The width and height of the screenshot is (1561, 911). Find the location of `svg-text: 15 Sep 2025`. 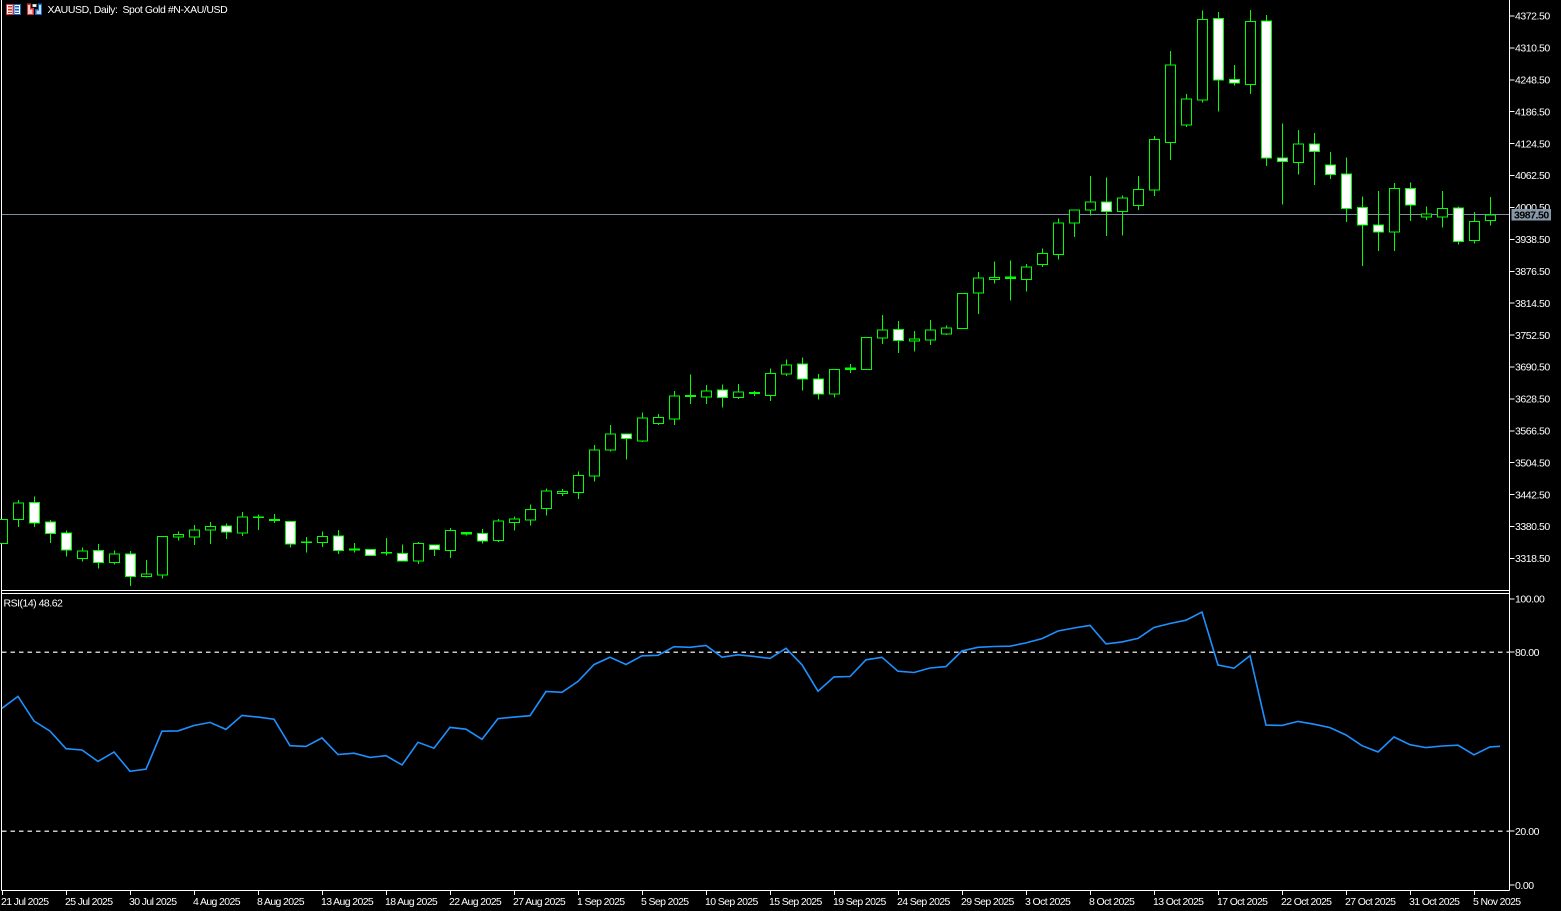

svg-text: 15 Sep 2025 is located at coordinates (796, 902).